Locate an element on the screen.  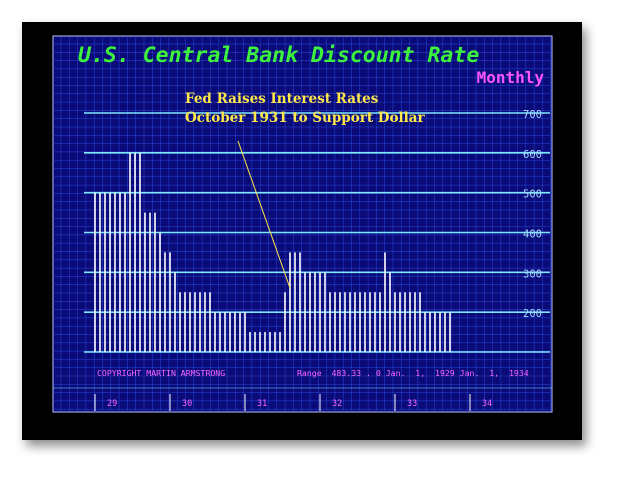
y-tick-label: 500 is located at coordinates (532, 195).